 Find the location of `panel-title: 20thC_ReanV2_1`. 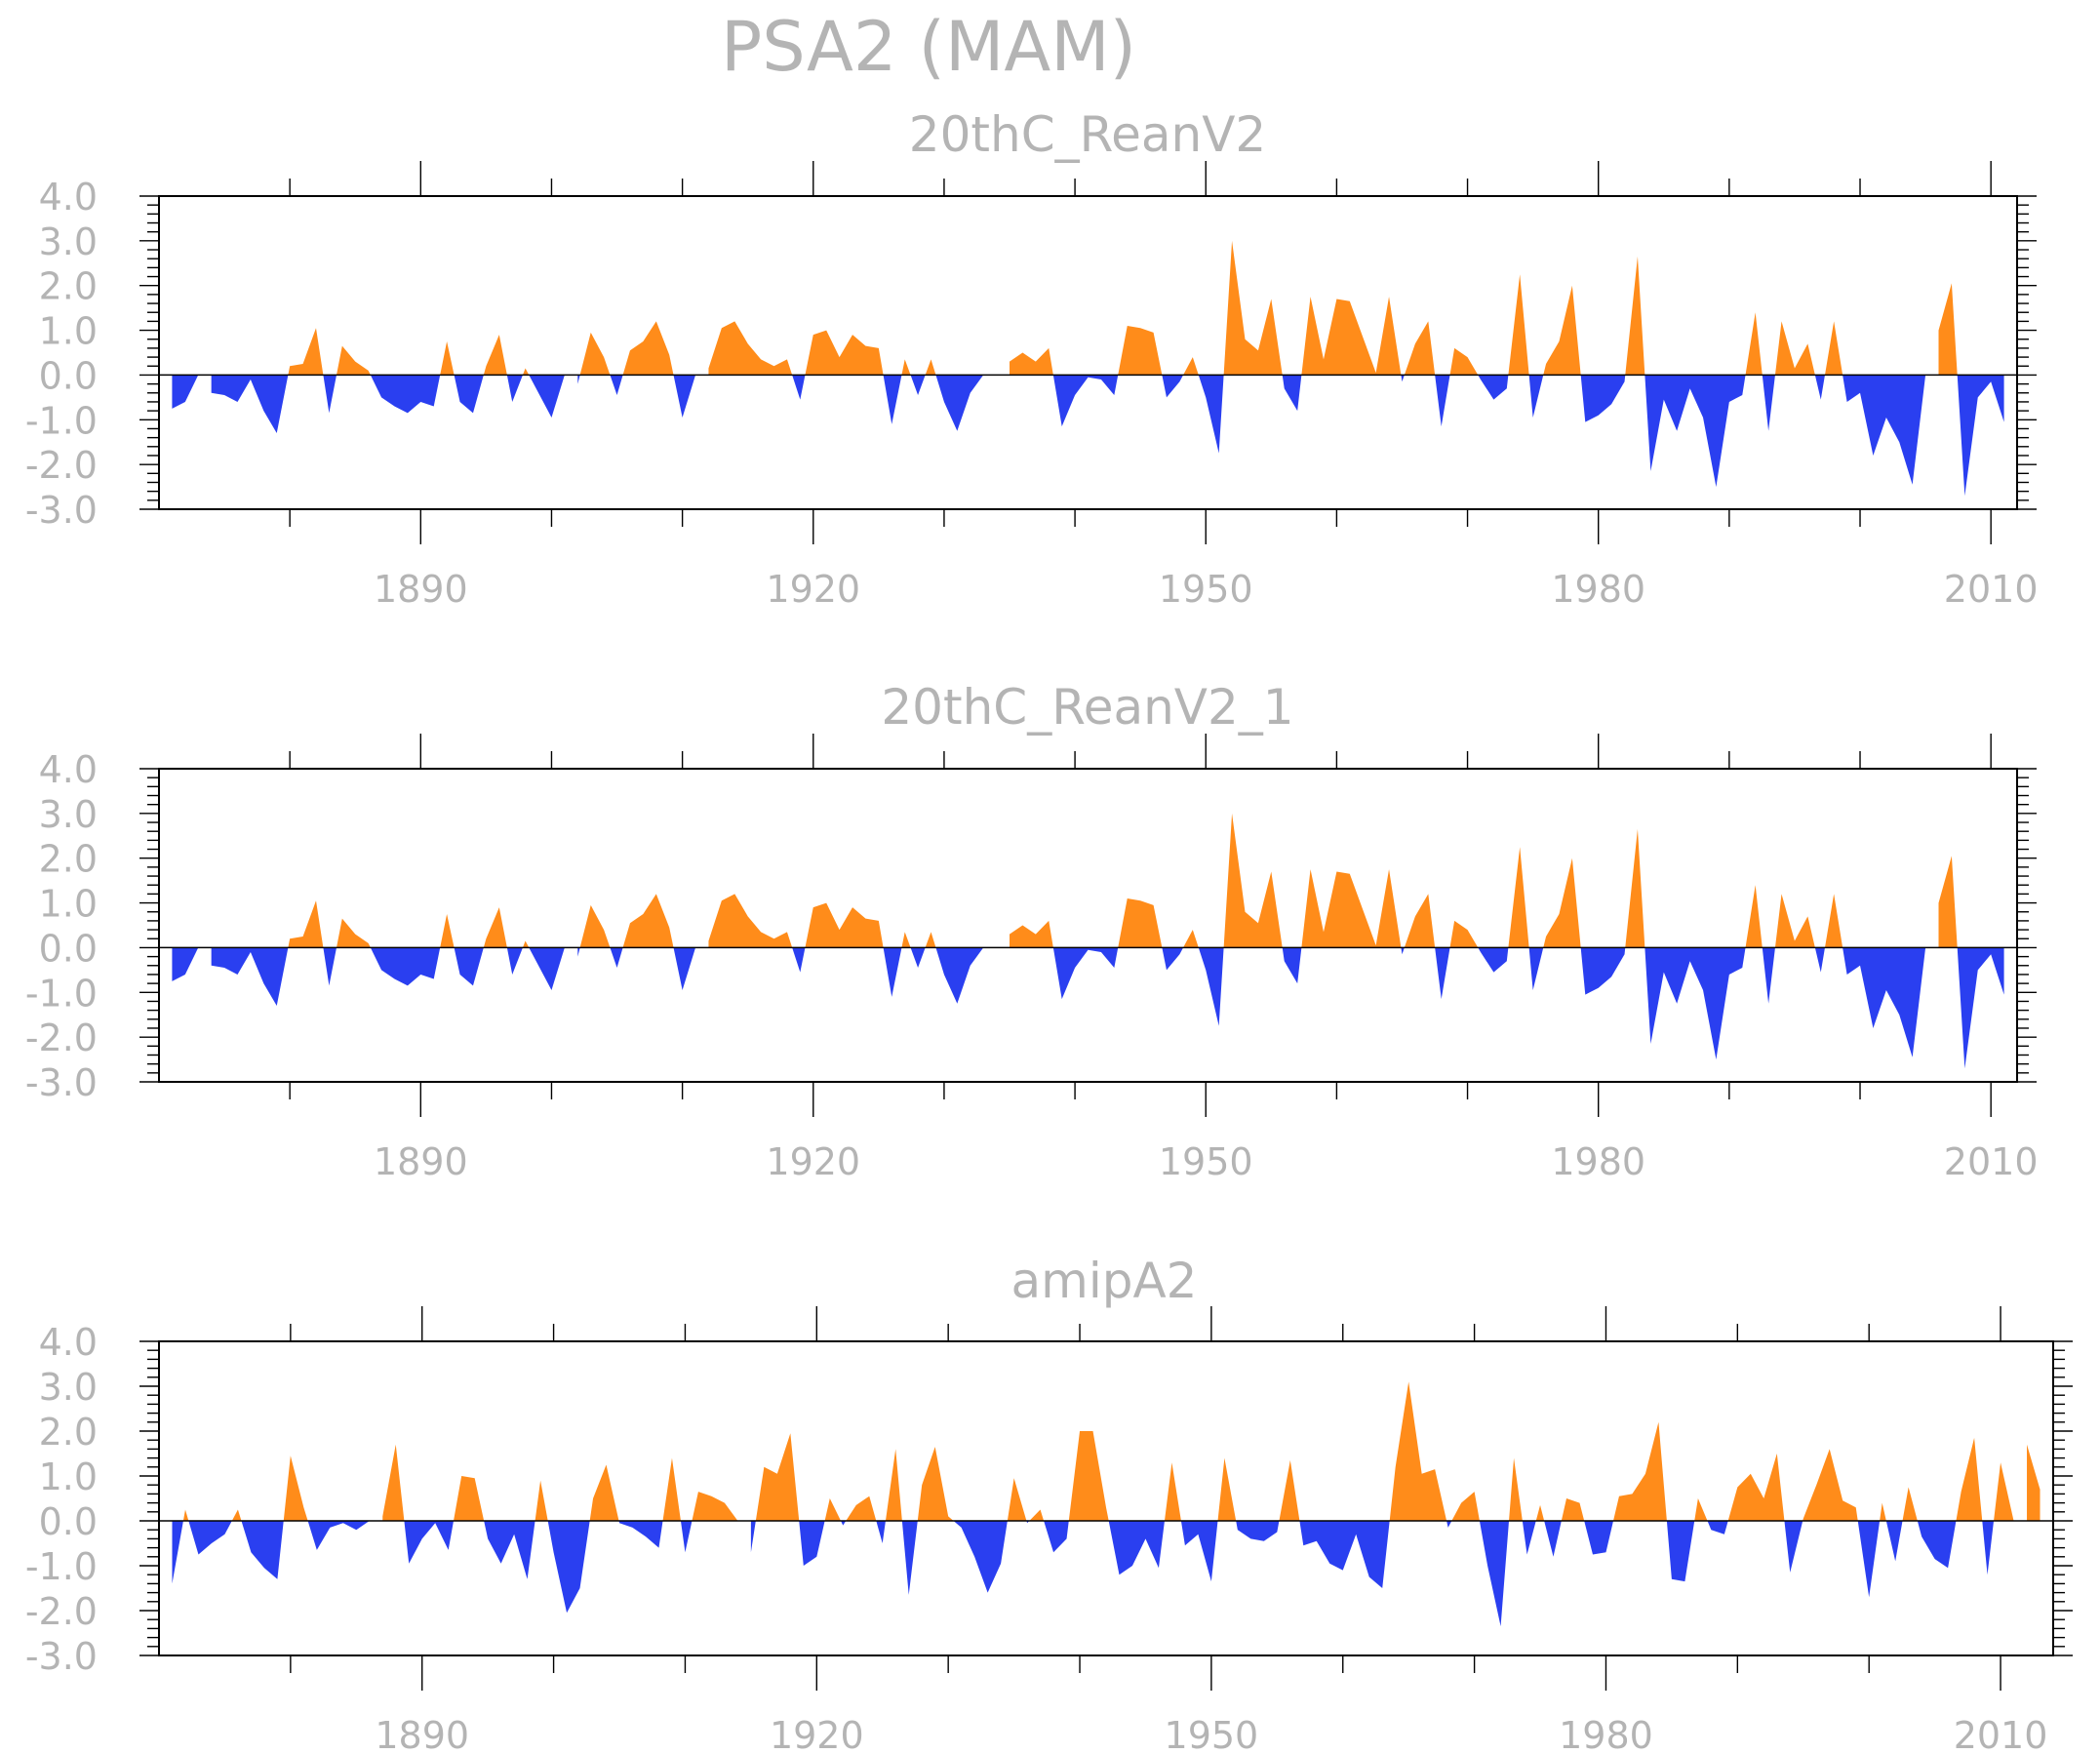

panel-title: 20thC_ReanV2_1 is located at coordinates (1087, 707).